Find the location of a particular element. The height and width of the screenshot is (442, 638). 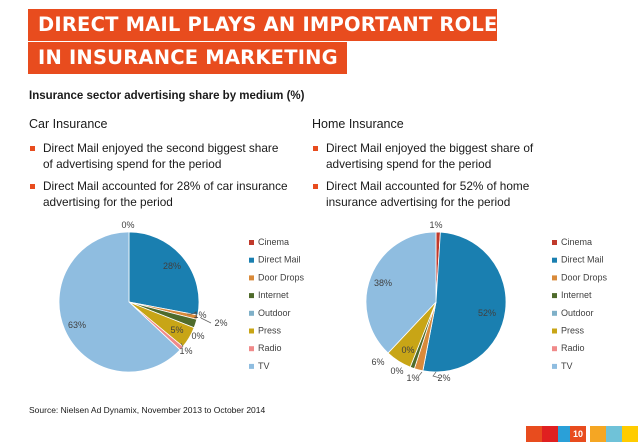

pie-chart-home: 1%52%2%1%0%6%0%38% is located at coordinates (436, 301).